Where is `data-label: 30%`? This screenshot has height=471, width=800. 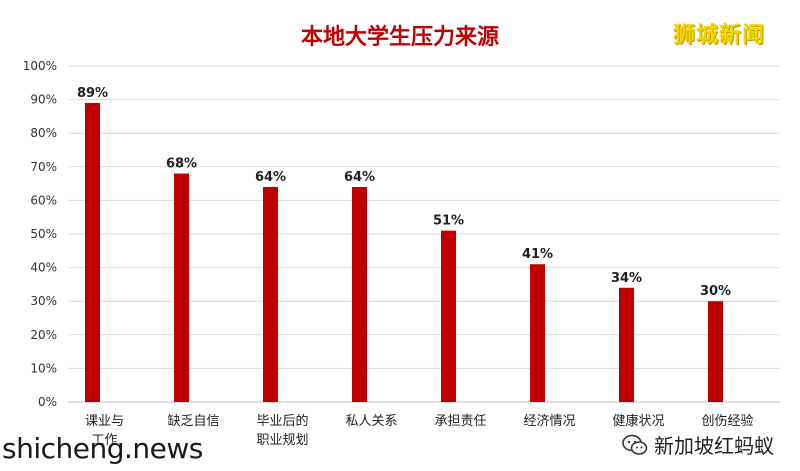
data-label: 30% is located at coordinates (715, 291).